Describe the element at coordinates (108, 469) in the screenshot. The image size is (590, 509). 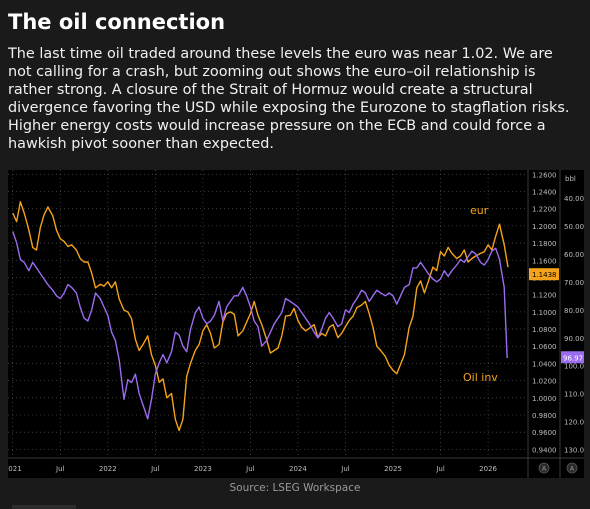
I see `x-axis-tick-label: 2022` at that location.